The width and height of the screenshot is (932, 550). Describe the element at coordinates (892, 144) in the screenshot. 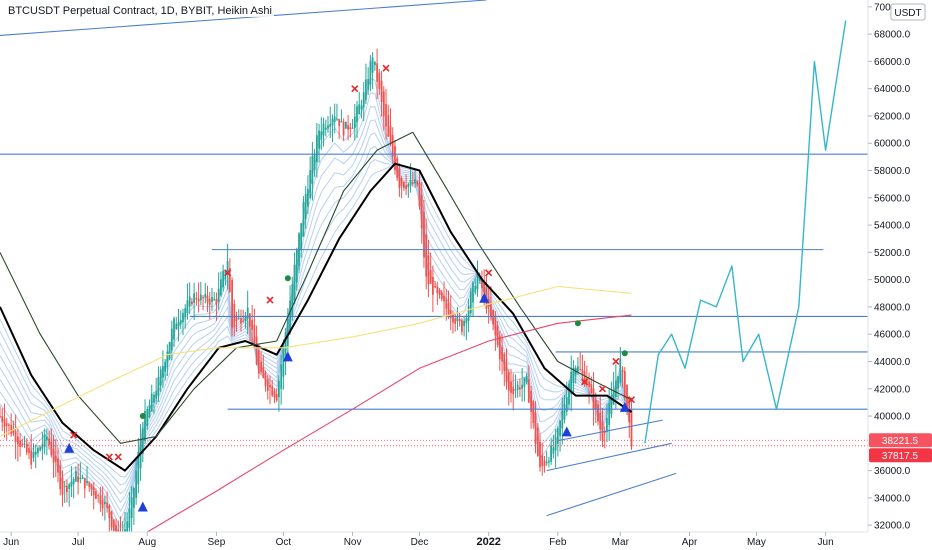

I see `price-tick-label: 60000.0` at that location.